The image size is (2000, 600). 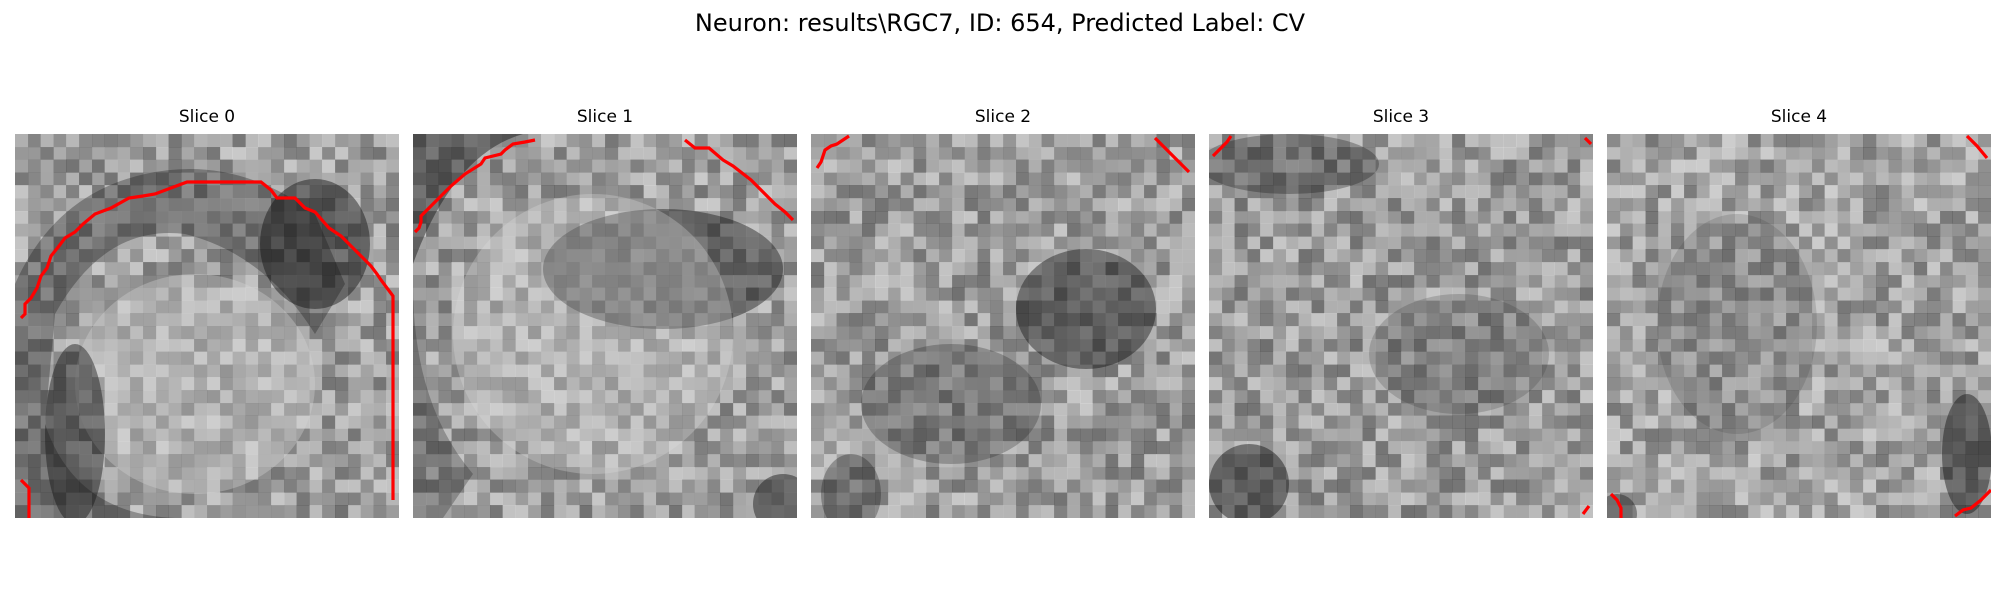 I want to click on slice-panel-3: Slice 3, so click(x=1401, y=311).